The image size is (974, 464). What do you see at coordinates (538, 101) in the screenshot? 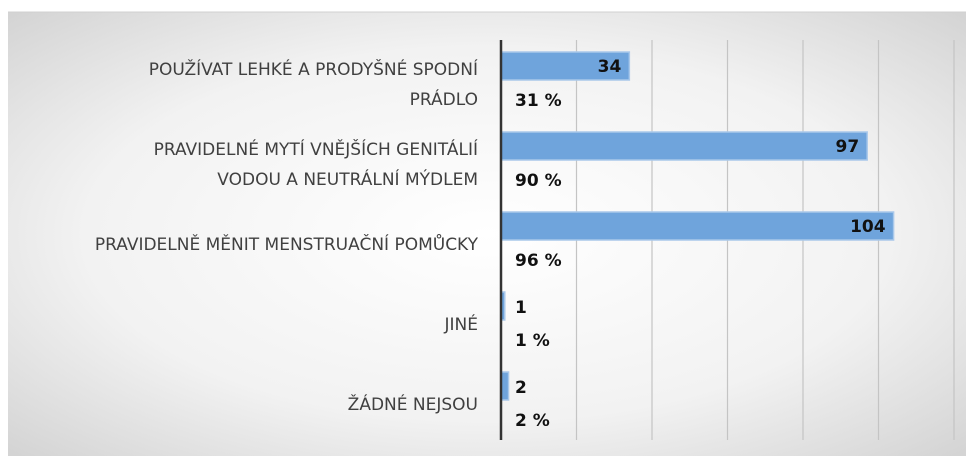
I see `percent-label: 31 %` at bounding box center [538, 101].